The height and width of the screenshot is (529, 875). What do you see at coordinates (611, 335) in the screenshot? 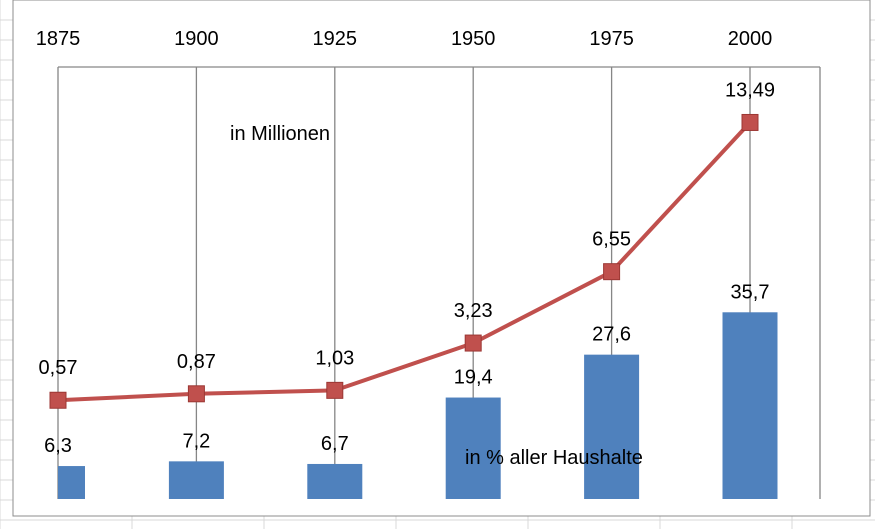
I see `bar-value-label: 27,6` at bounding box center [611, 335].